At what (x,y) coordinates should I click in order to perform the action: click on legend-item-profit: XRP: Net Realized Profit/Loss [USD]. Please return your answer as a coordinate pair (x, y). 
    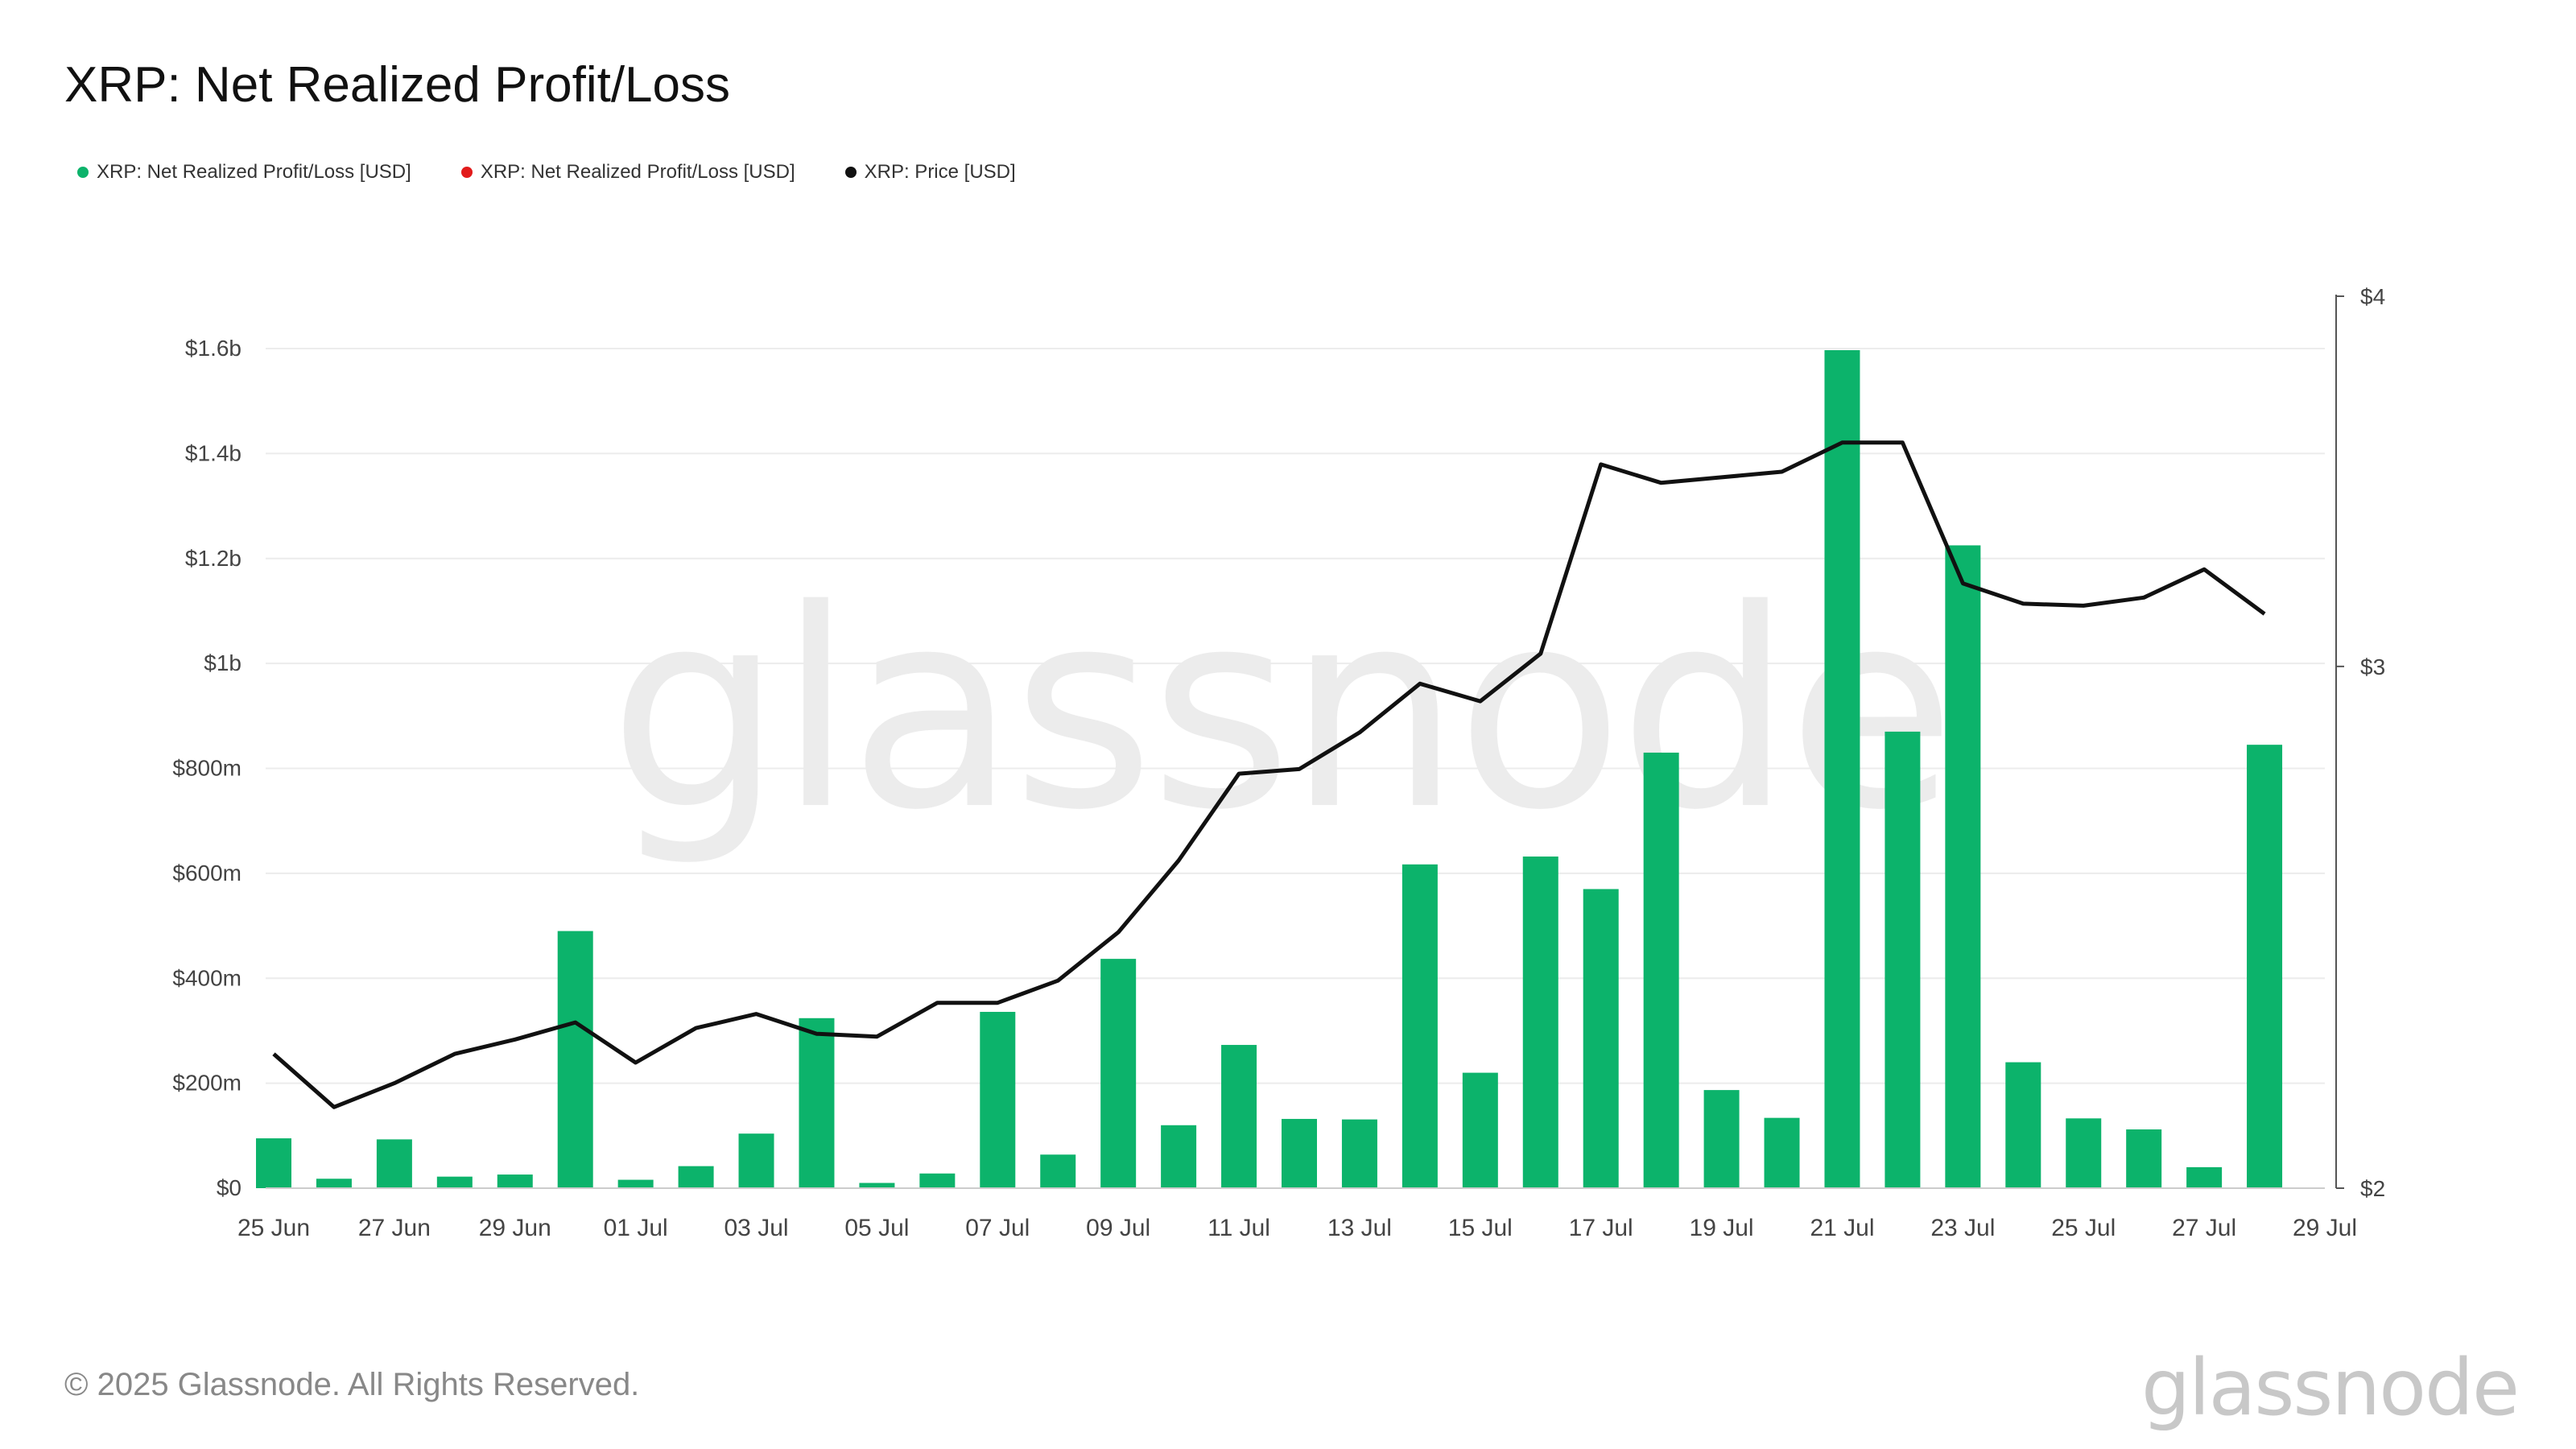
    Looking at the image, I should click on (244, 172).